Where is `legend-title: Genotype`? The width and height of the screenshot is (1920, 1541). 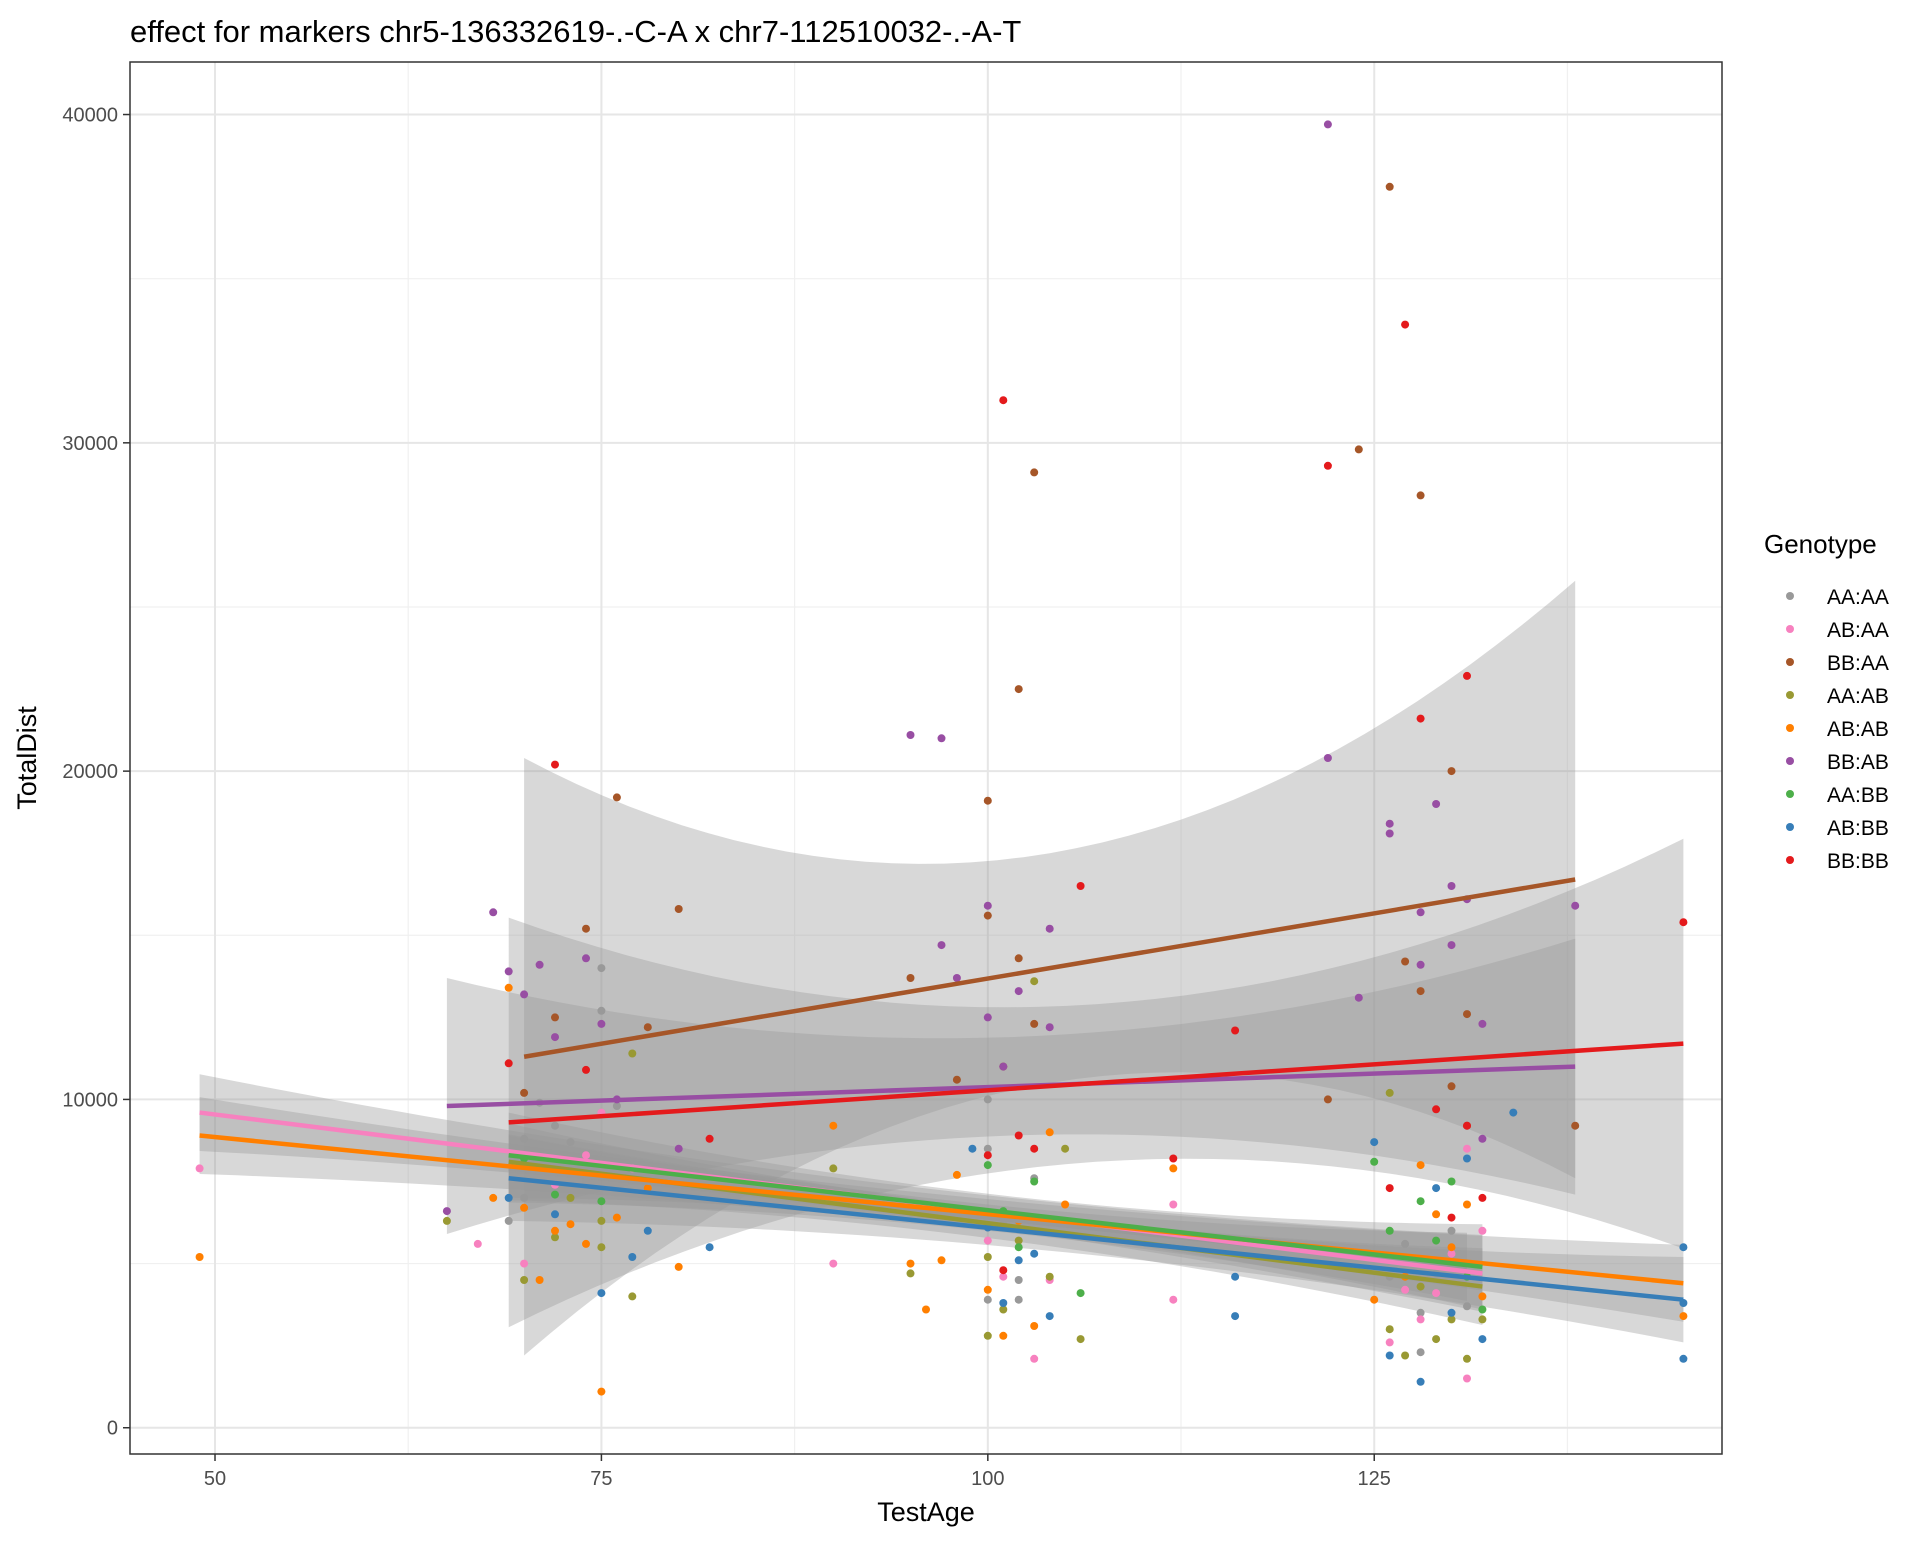 legend-title: Genotype is located at coordinates (1820, 544).